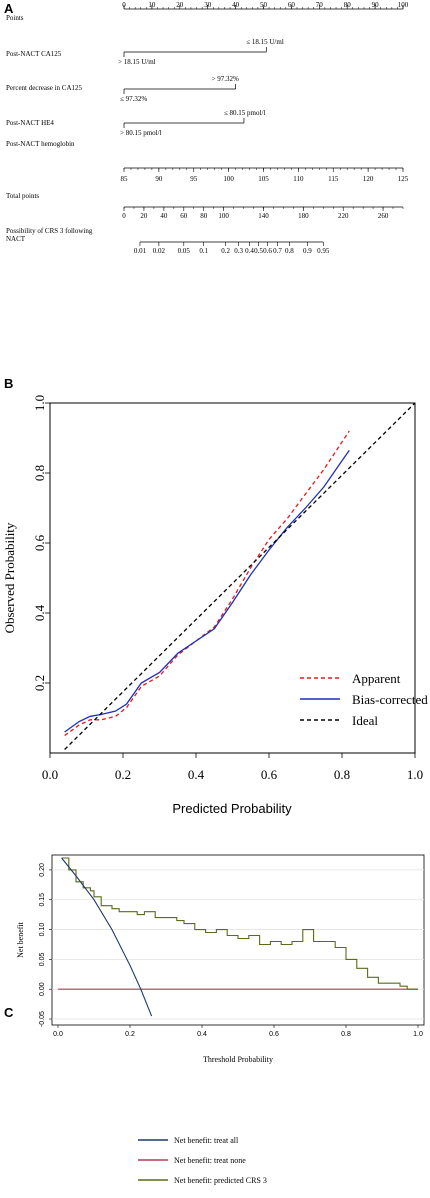 The image size is (430, 1198). What do you see at coordinates (368, 179) in the screenshot?
I see `nomogram-tick-label: 120` at bounding box center [368, 179].